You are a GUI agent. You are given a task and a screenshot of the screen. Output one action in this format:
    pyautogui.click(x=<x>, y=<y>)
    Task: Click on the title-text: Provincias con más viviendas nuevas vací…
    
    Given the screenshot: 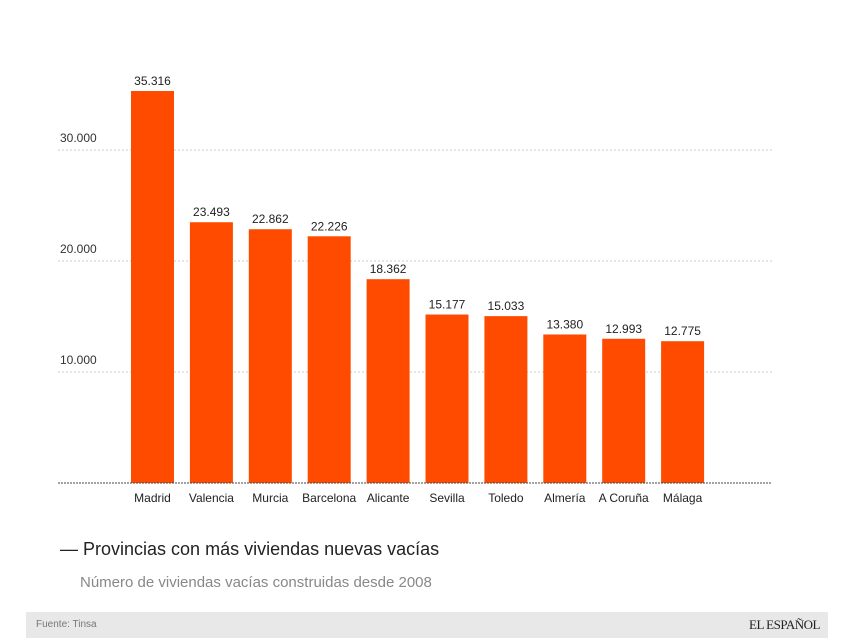 What is the action you would take?
    pyautogui.click(x=261, y=549)
    